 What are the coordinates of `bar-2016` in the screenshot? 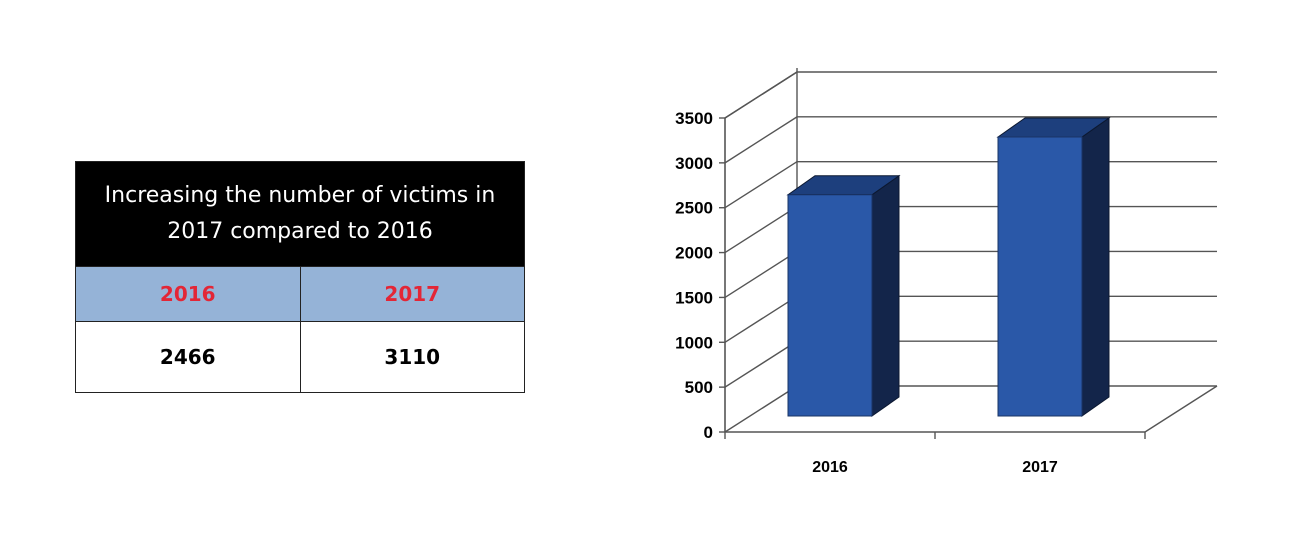 It's located at (830, 305).